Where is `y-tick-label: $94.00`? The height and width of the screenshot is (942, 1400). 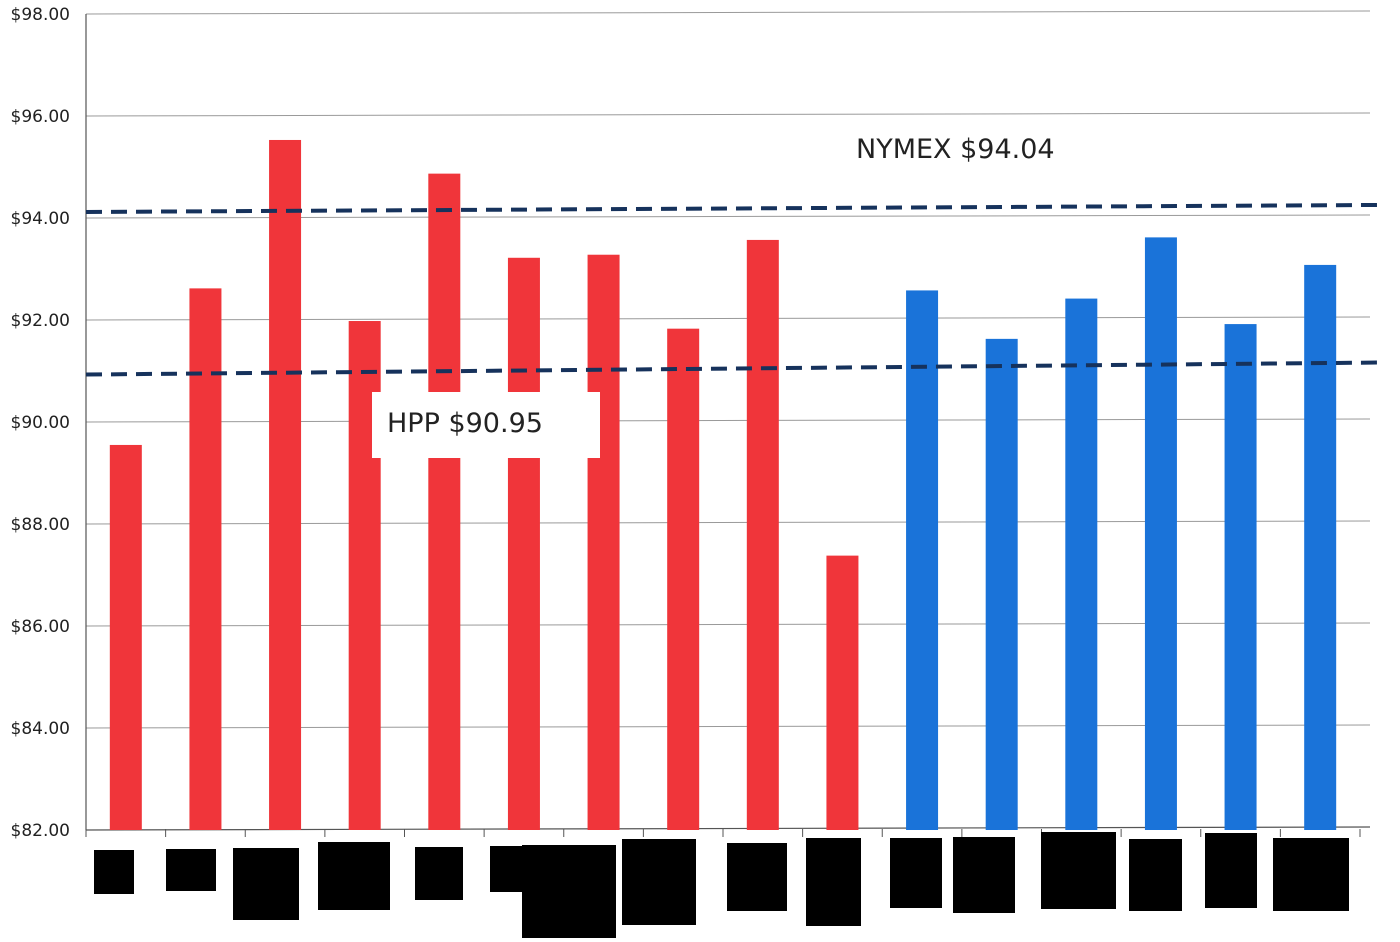
y-tick-label: $94.00 is located at coordinates (40, 219).